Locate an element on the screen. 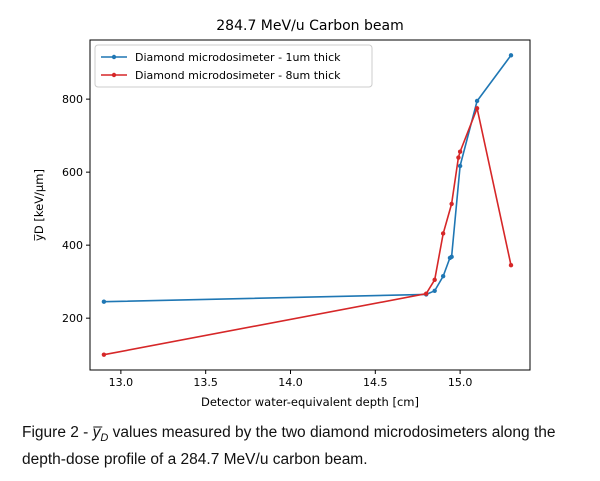 This screenshot has height=481, width=600. y-axis-label: y̅D [keV/μm] is located at coordinates (39, 205).